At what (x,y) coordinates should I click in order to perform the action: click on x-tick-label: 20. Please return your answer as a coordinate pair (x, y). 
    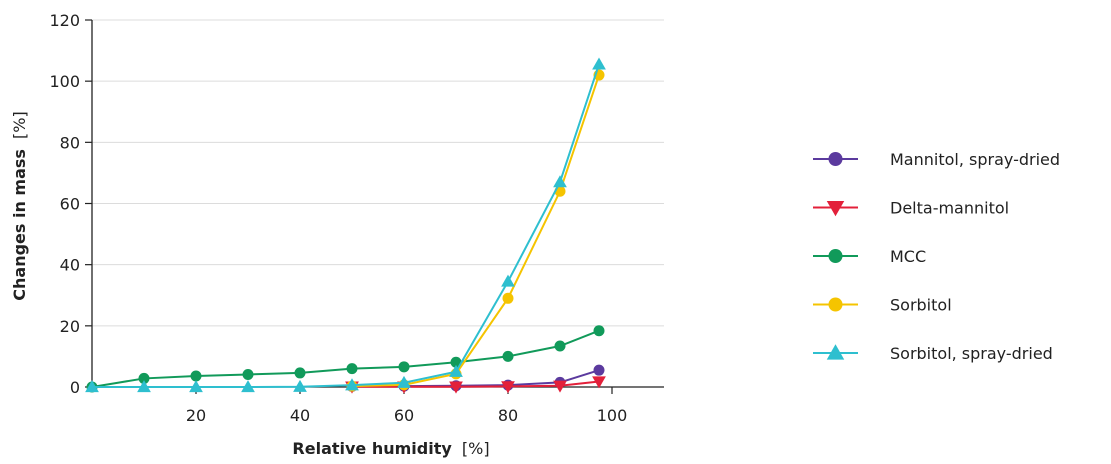
    Looking at the image, I should click on (196, 415).